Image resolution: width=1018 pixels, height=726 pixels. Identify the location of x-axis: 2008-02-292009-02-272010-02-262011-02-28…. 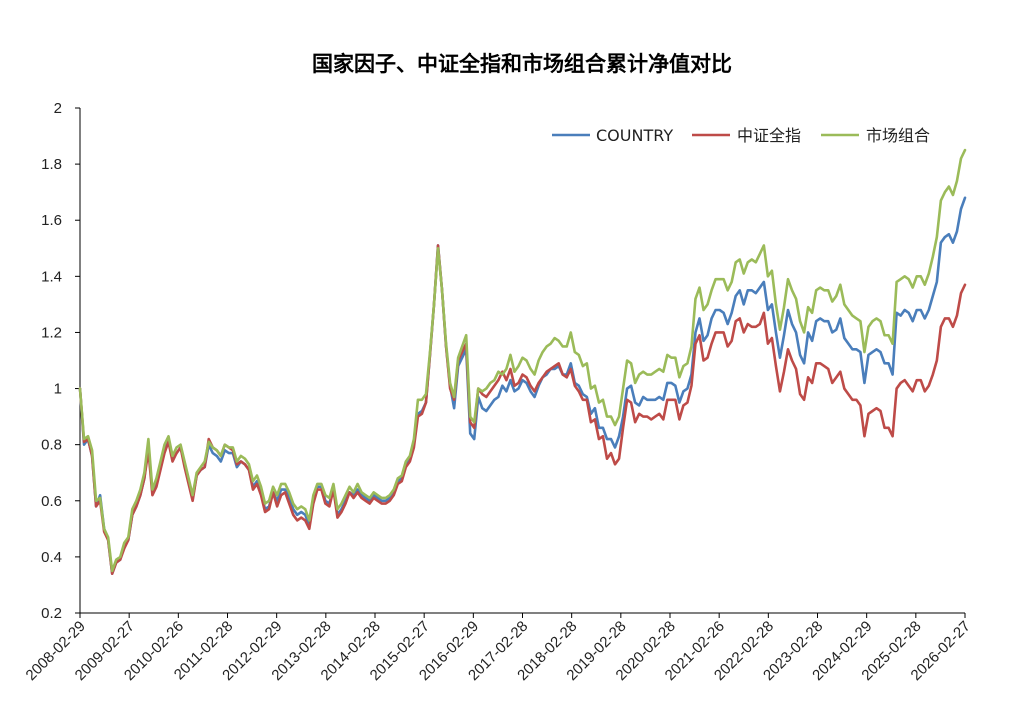
(498, 648).